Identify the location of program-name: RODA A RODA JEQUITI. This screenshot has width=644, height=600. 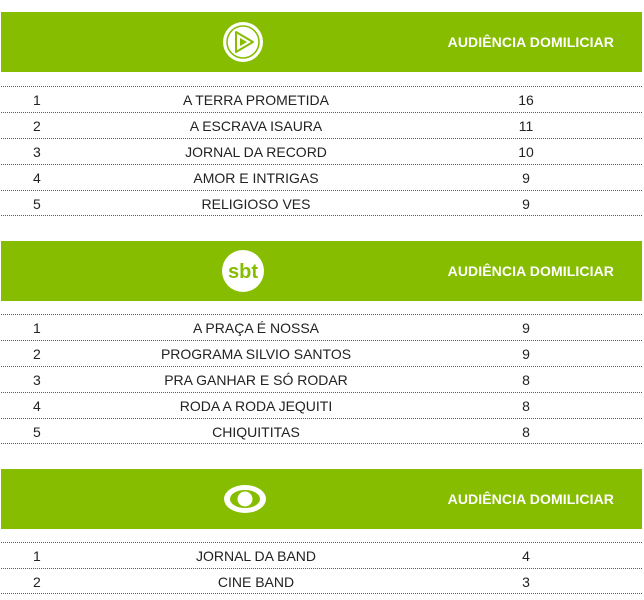
(256, 406).